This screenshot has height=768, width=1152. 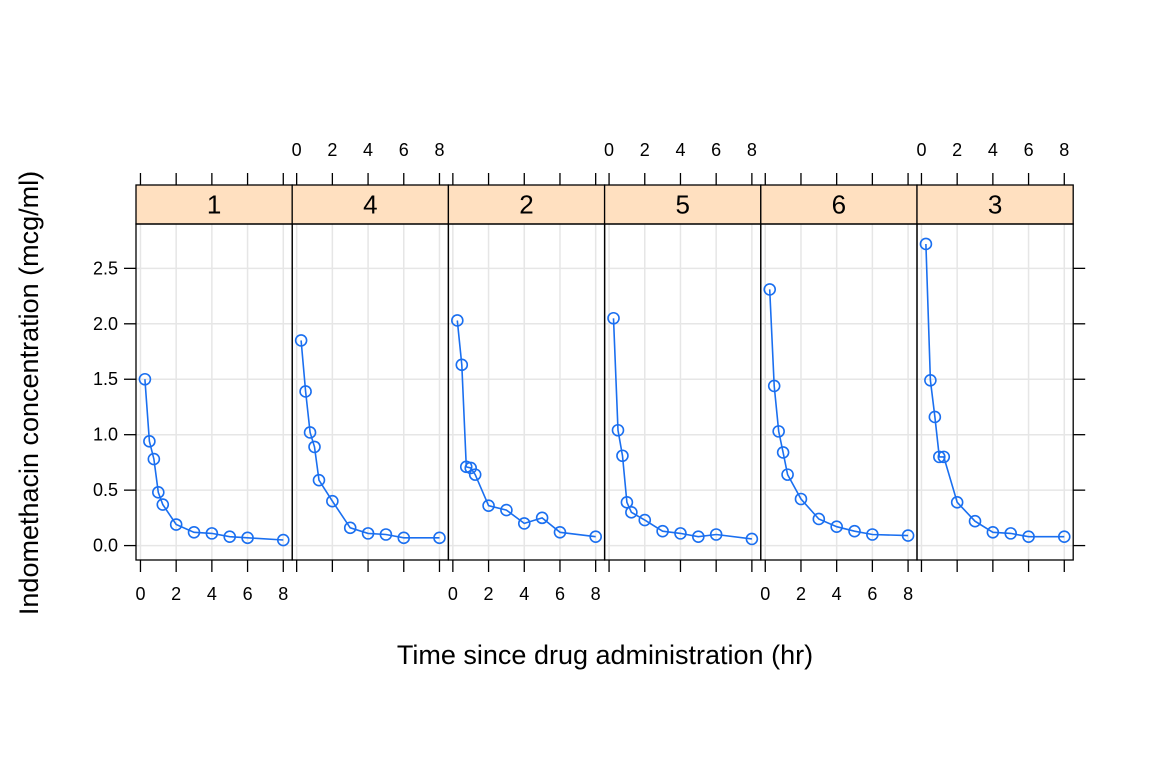 I want to click on y-tick-label: 0.0, so click(x=105, y=546).